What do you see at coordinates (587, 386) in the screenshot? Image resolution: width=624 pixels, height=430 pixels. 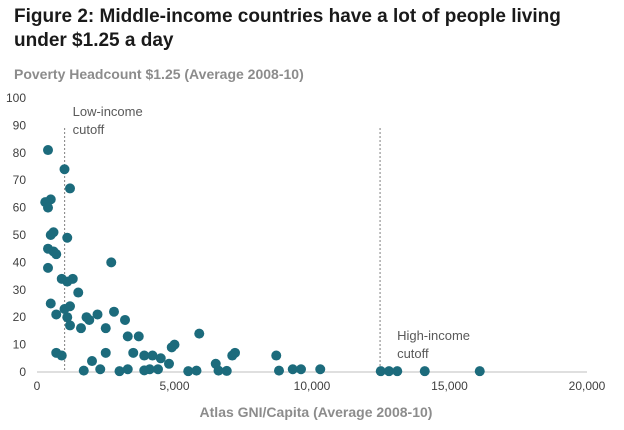 I see `x-tick-label: 20,000` at bounding box center [587, 386].